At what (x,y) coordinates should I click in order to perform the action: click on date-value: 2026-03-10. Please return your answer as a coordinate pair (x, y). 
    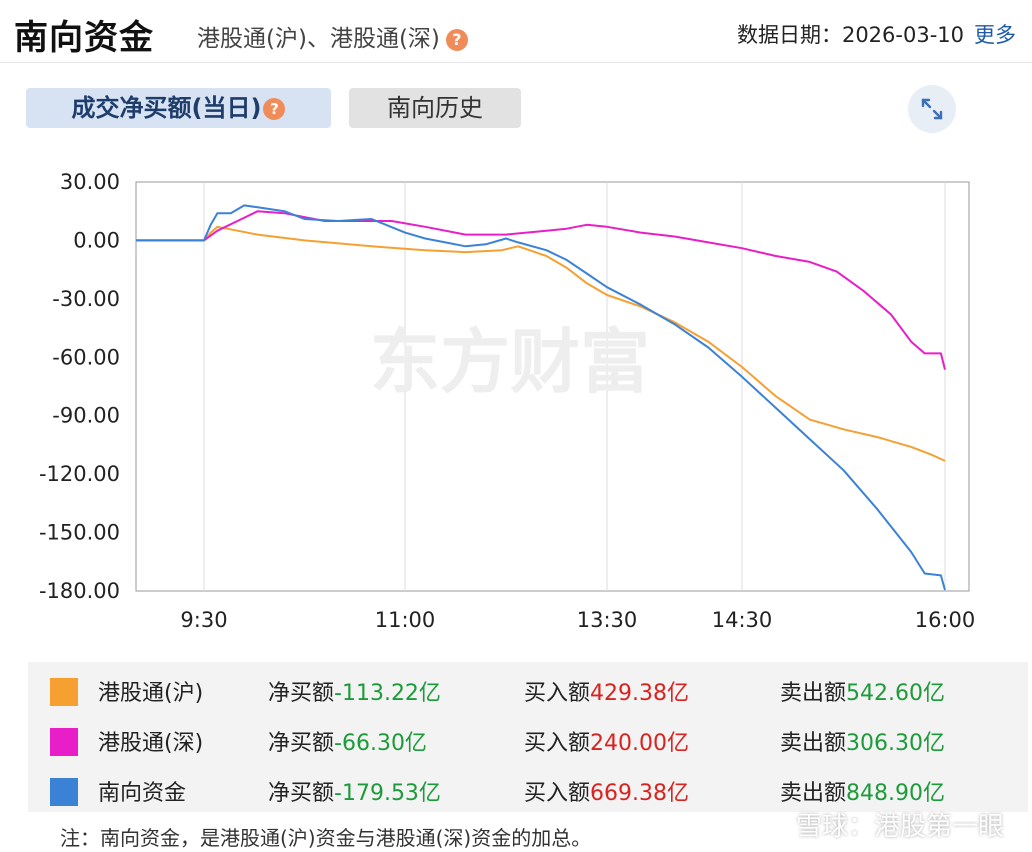
    Looking at the image, I should click on (902, 35).